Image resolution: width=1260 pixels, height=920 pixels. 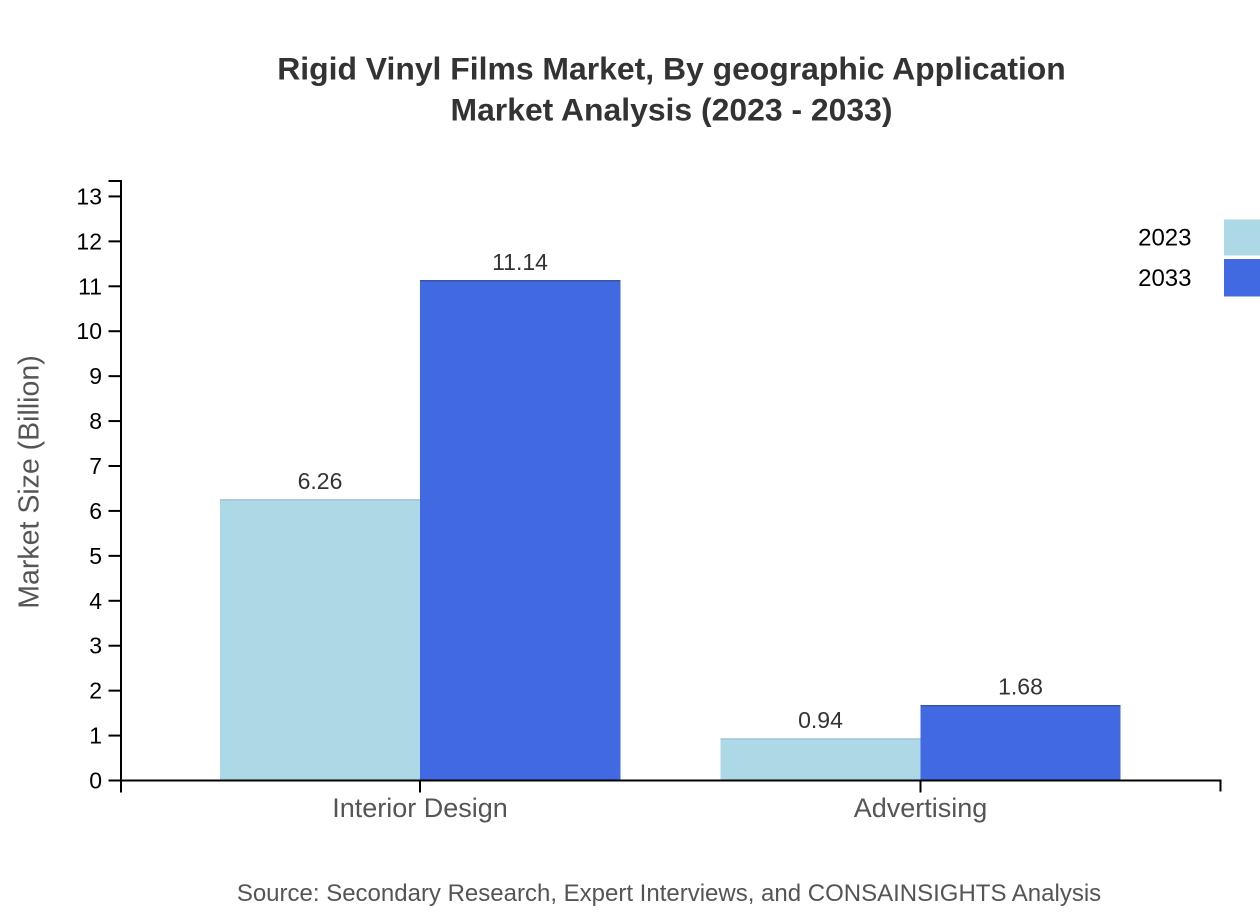 What do you see at coordinates (672, 109) in the screenshot?
I see `svg-text: Market Analysis (2023 - 2033)` at bounding box center [672, 109].